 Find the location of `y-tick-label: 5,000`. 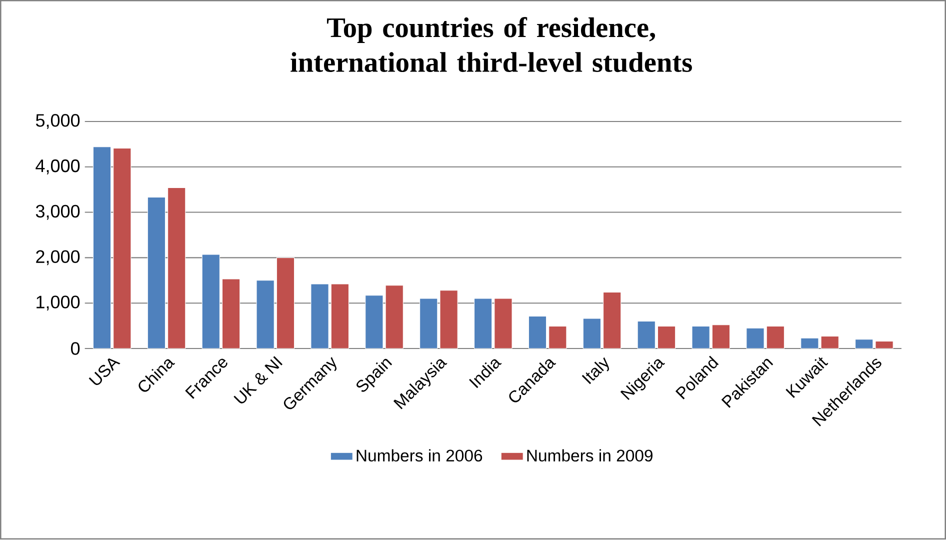

y-tick-label: 5,000 is located at coordinates (58, 122).